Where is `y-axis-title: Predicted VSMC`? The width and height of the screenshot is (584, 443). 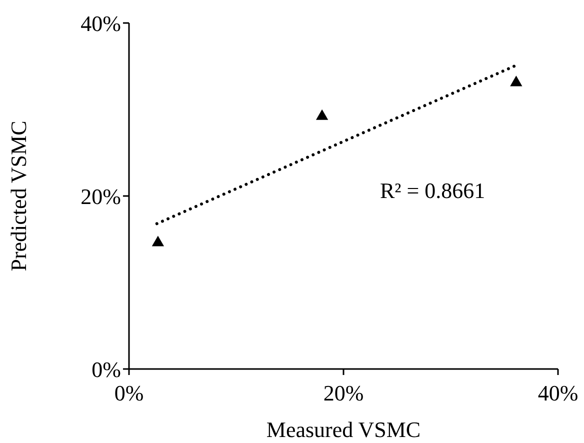 y-axis-title: Predicted VSMC is located at coordinates (18, 196).